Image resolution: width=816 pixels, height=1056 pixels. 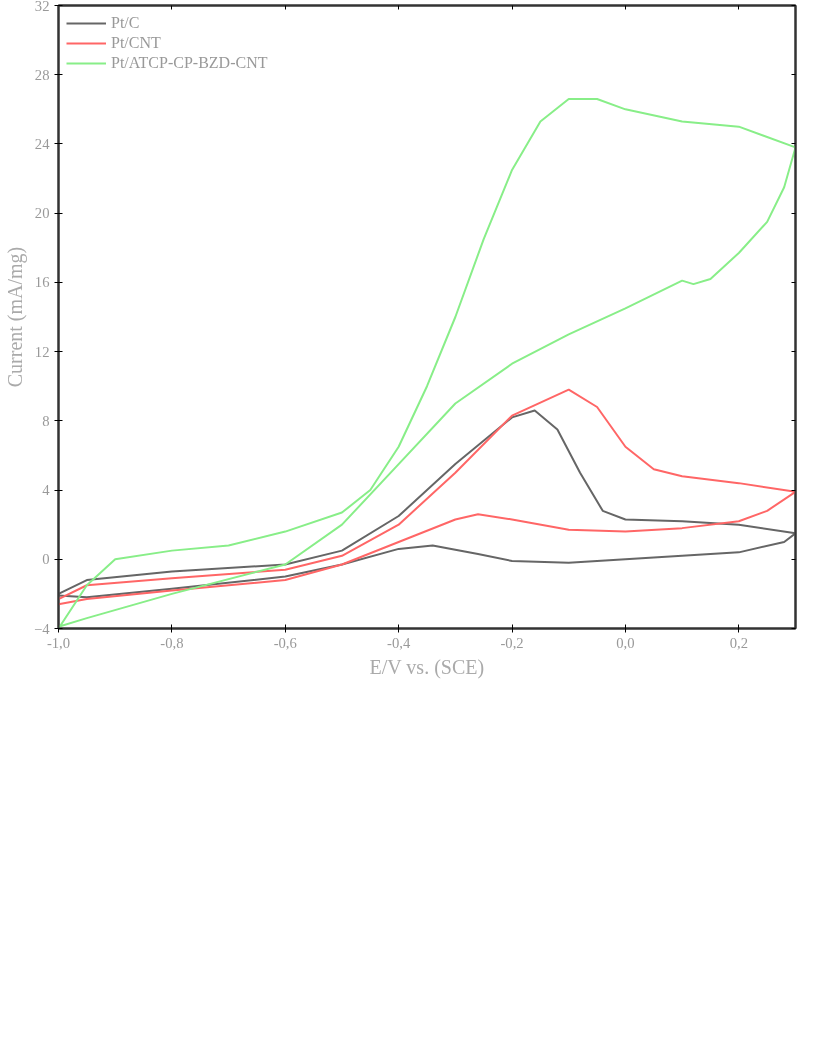 What do you see at coordinates (42, 282) in the screenshot?
I see `y-tick-label: 16` at bounding box center [42, 282].